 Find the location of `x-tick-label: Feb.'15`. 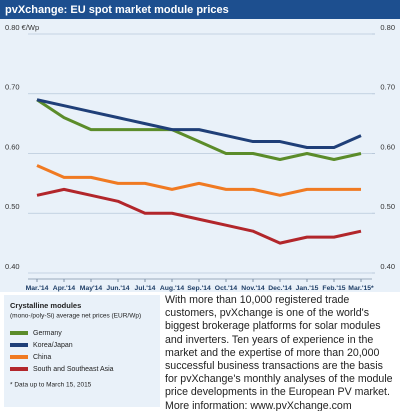

x-tick-label: Feb.'15 is located at coordinates (333, 288).